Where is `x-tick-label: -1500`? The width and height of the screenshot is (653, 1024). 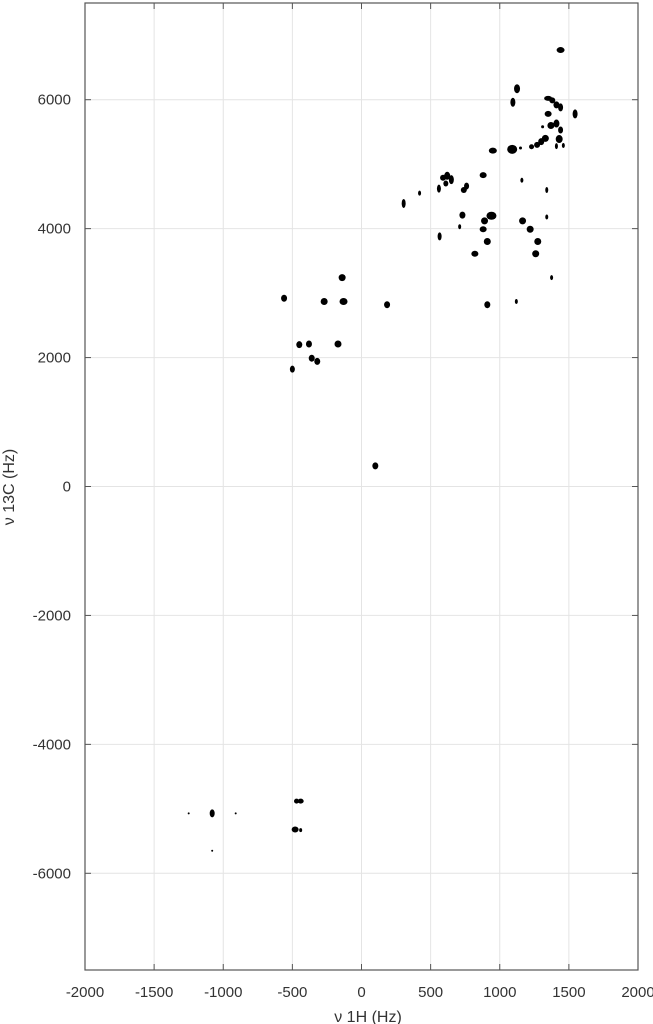 x-tick-label: -1500 is located at coordinates (154, 992).